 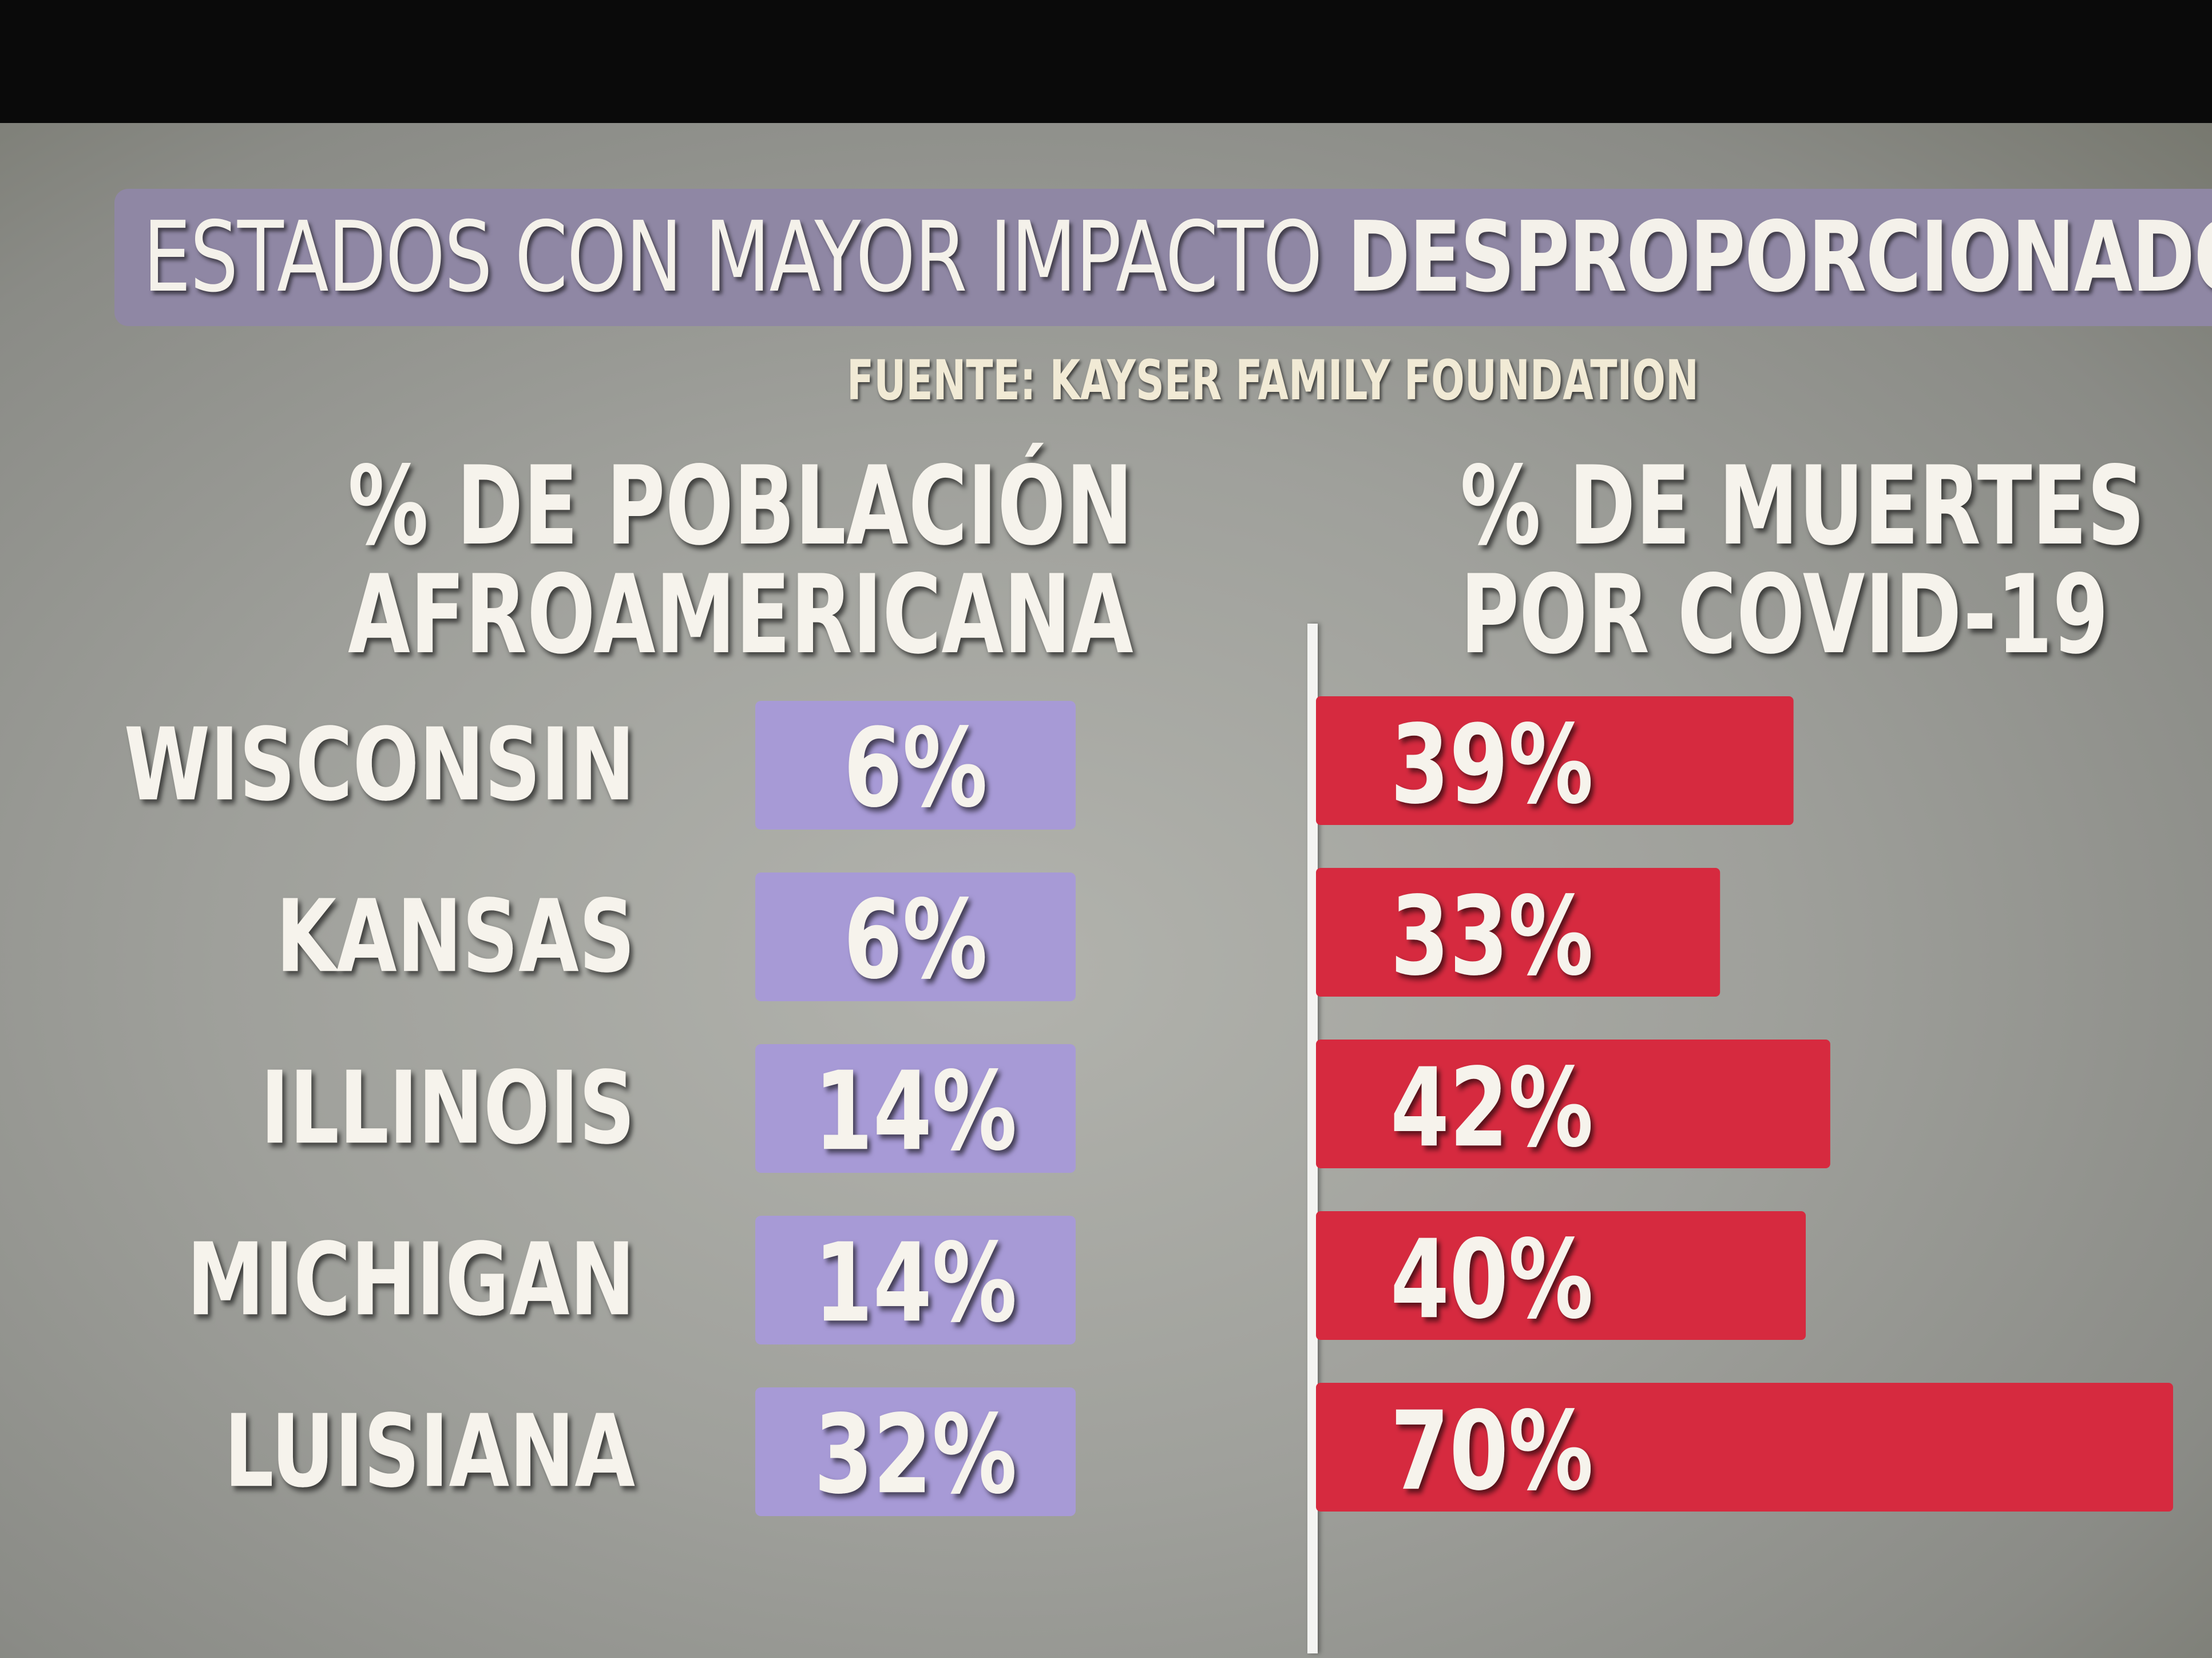 What do you see at coordinates (379, 765) in the screenshot?
I see `category-label: WISCONSIN` at bounding box center [379, 765].